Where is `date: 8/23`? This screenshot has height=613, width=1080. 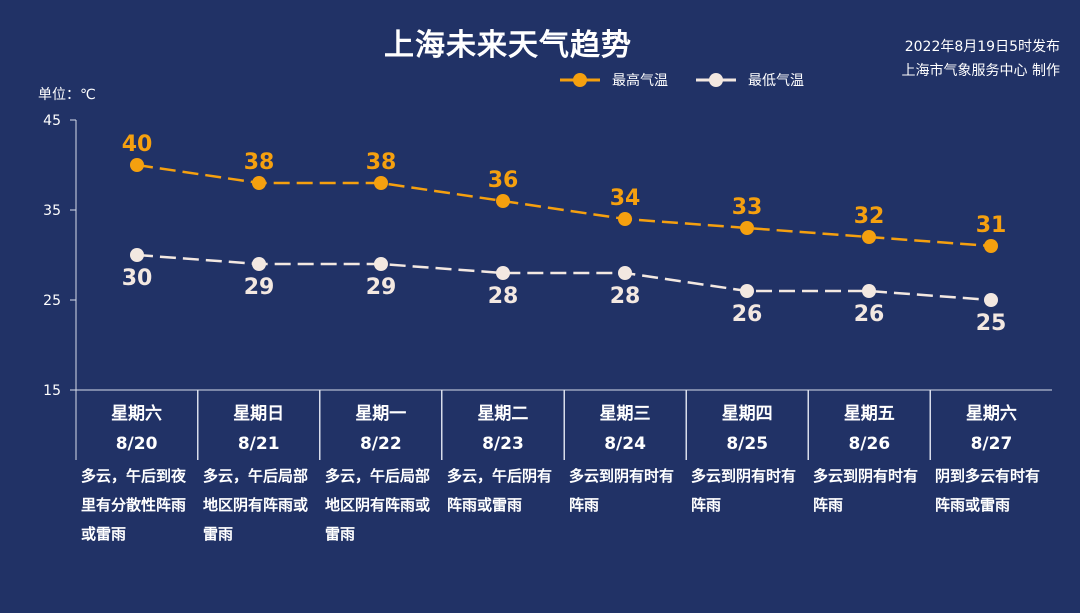
date: 8/23 is located at coordinates (503, 444).